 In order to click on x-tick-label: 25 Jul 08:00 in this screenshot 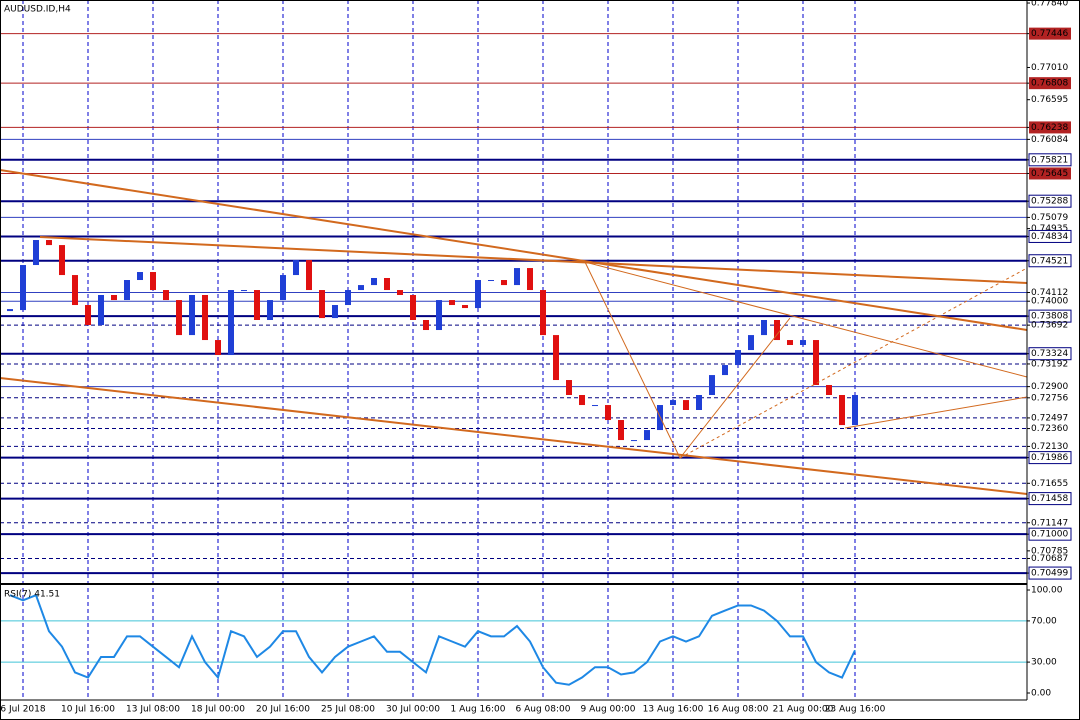, I will do `click(348, 710)`.